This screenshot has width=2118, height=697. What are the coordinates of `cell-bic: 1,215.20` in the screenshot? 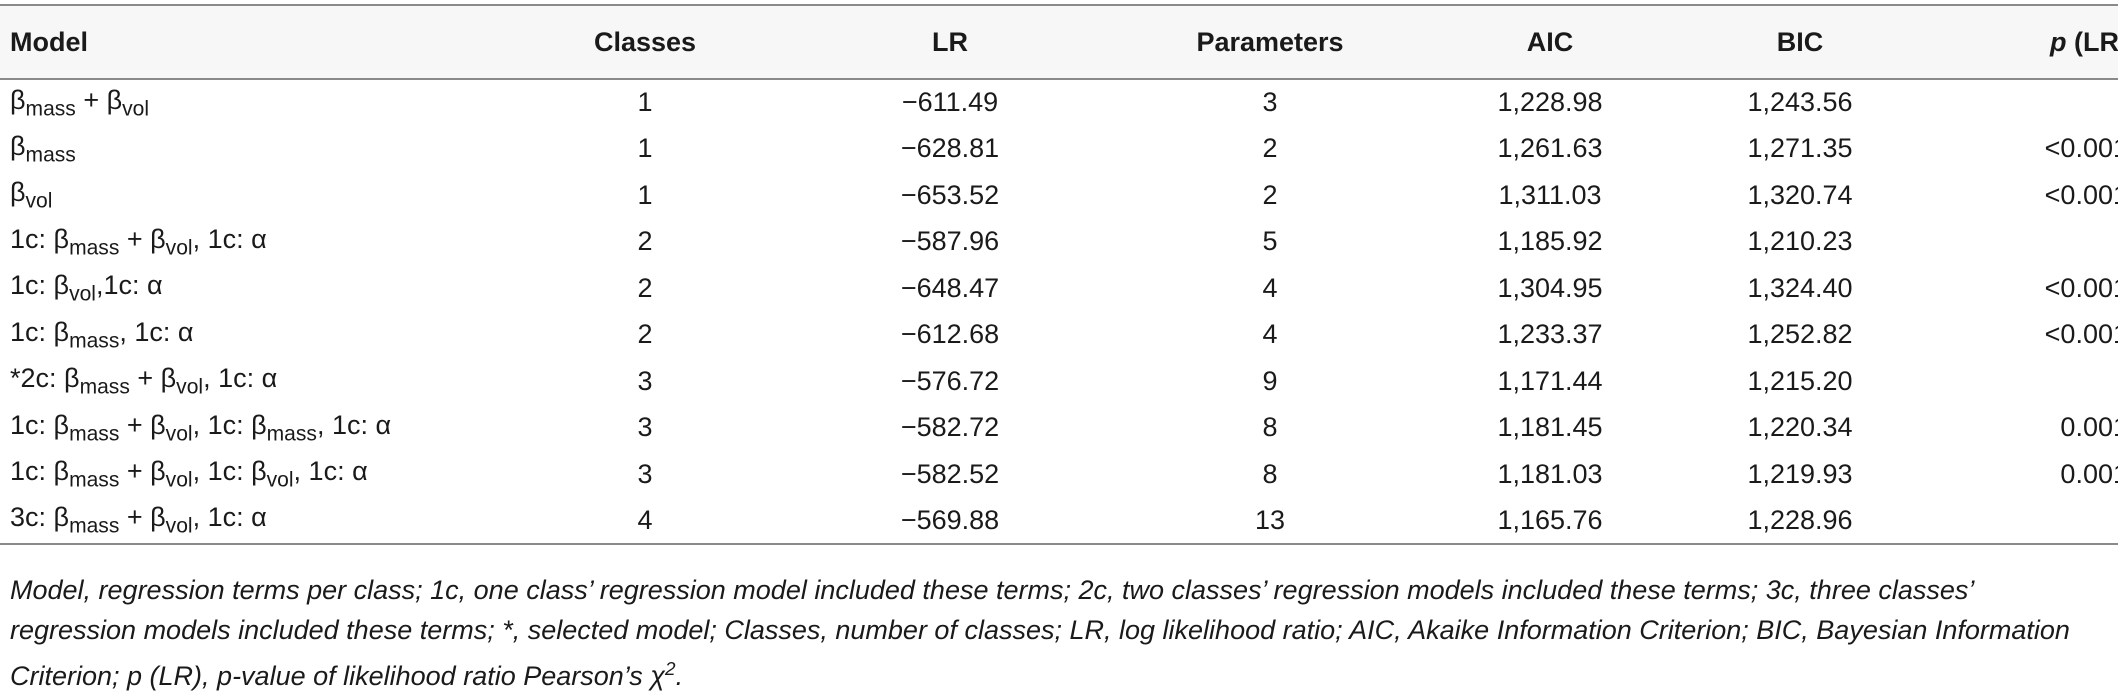 It's located at (1800, 380).